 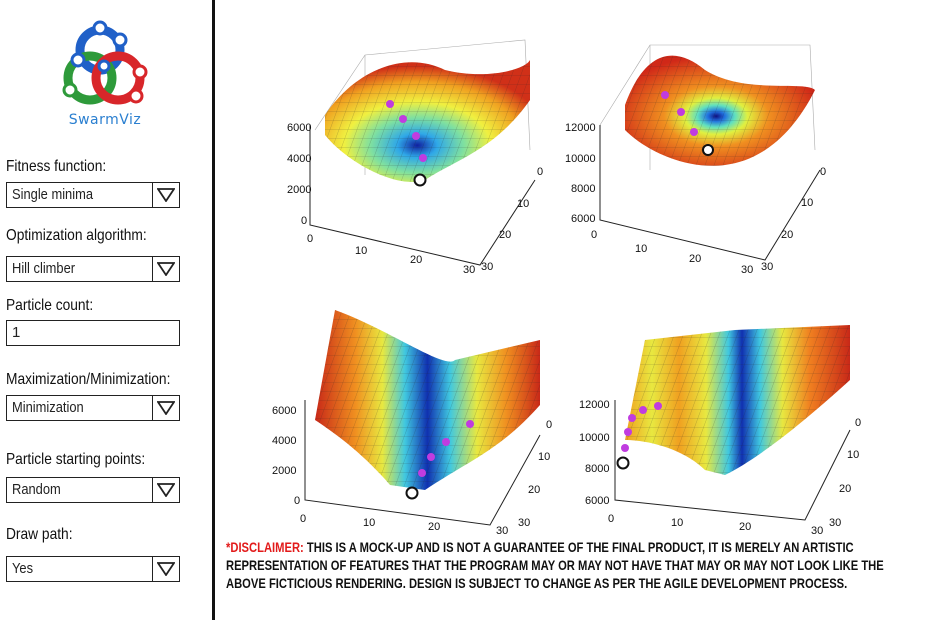 I want to click on particle-count-input: 1, so click(x=93, y=333).